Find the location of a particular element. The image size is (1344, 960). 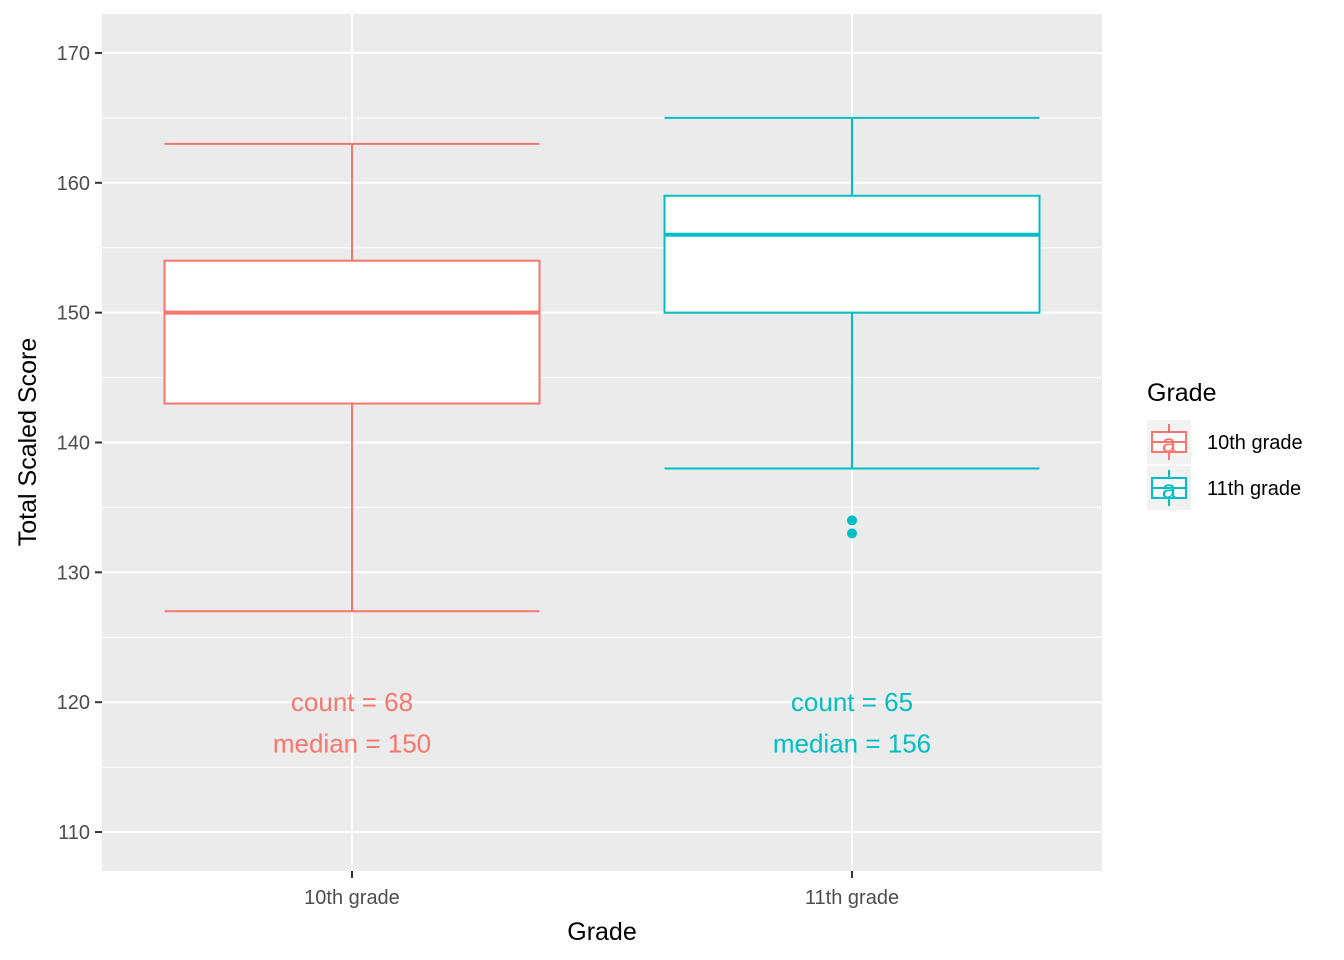

y-tick-label: 130 is located at coordinates (73, 573).